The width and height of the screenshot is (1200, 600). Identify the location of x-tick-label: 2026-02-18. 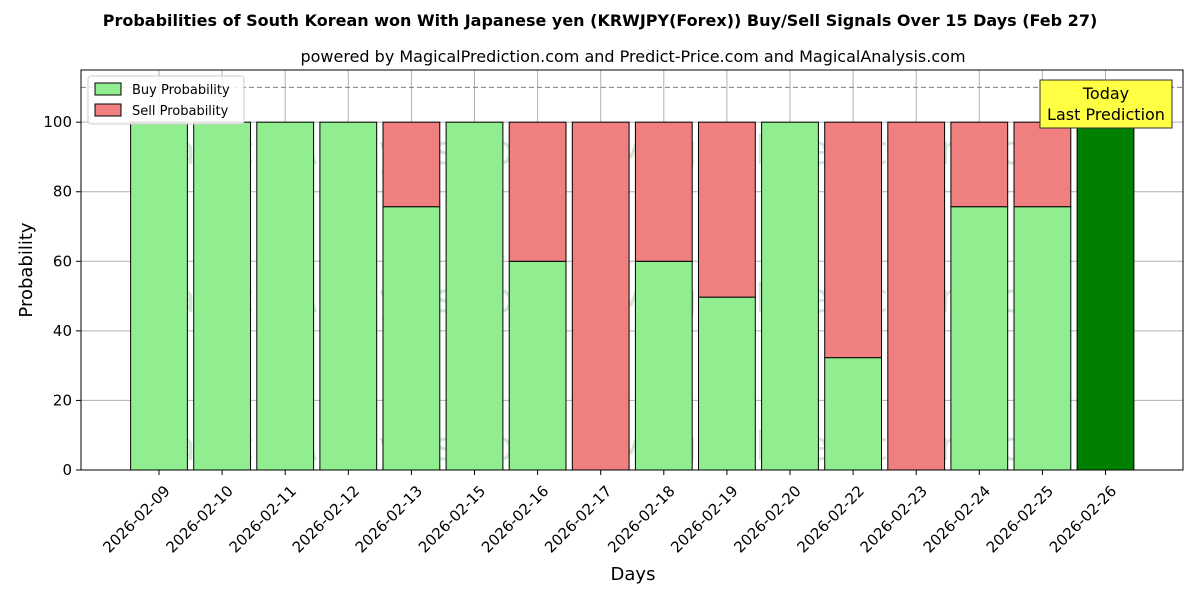
(641, 519).